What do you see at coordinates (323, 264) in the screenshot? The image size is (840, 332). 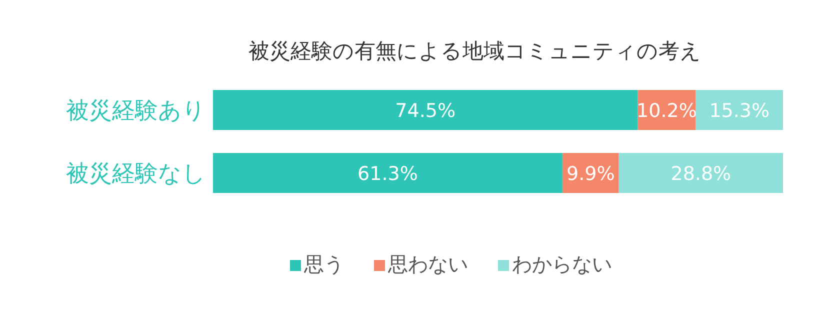 I see `legend-label: 思う` at bounding box center [323, 264].